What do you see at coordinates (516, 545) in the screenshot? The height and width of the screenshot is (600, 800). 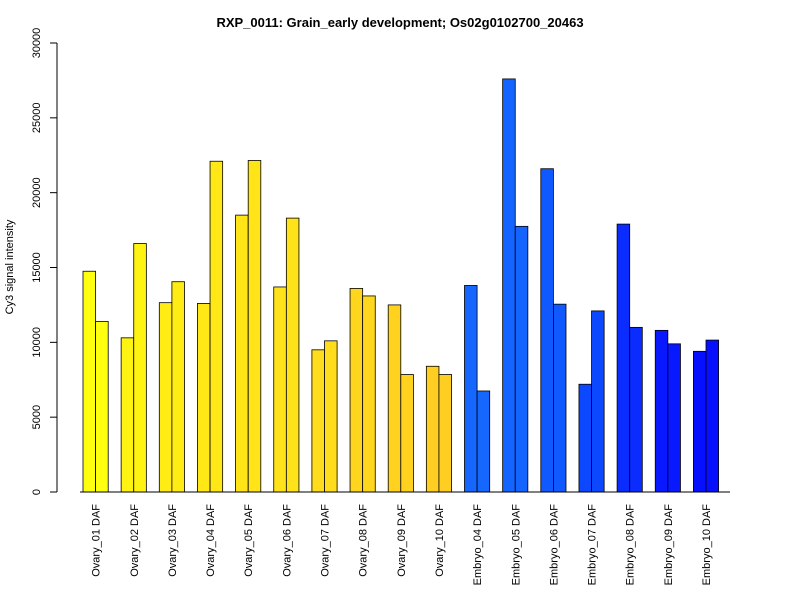 I see `x-tick-label: Embryo_05 DAF` at bounding box center [516, 545].